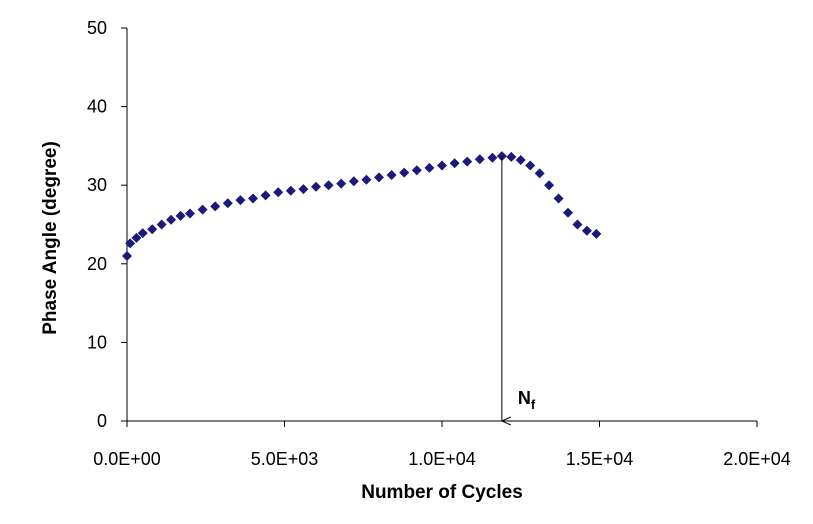 The height and width of the screenshot is (524, 813). What do you see at coordinates (757, 459) in the screenshot?
I see `x-tick-label: 2.0E+04` at bounding box center [757, 459].